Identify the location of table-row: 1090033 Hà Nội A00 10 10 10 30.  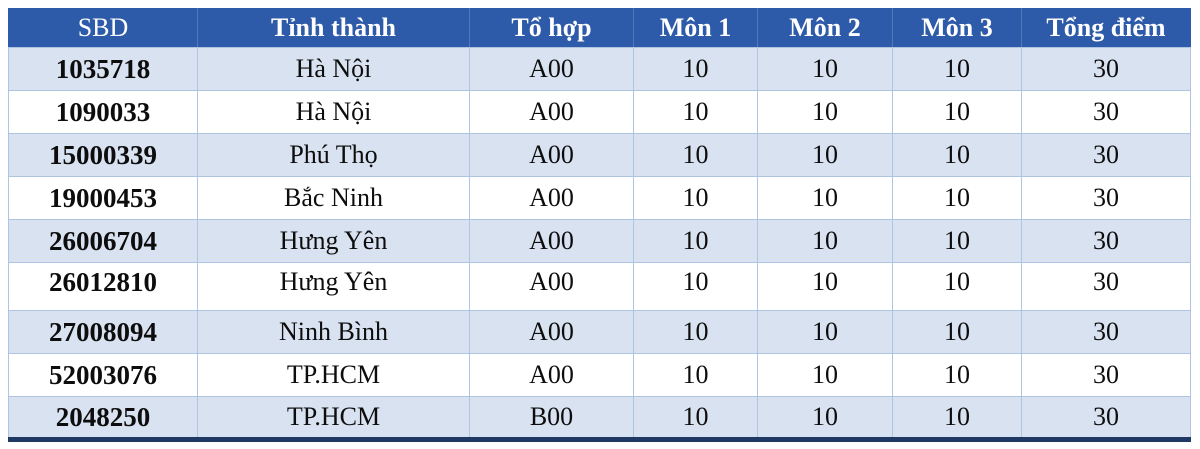
(599, 112).